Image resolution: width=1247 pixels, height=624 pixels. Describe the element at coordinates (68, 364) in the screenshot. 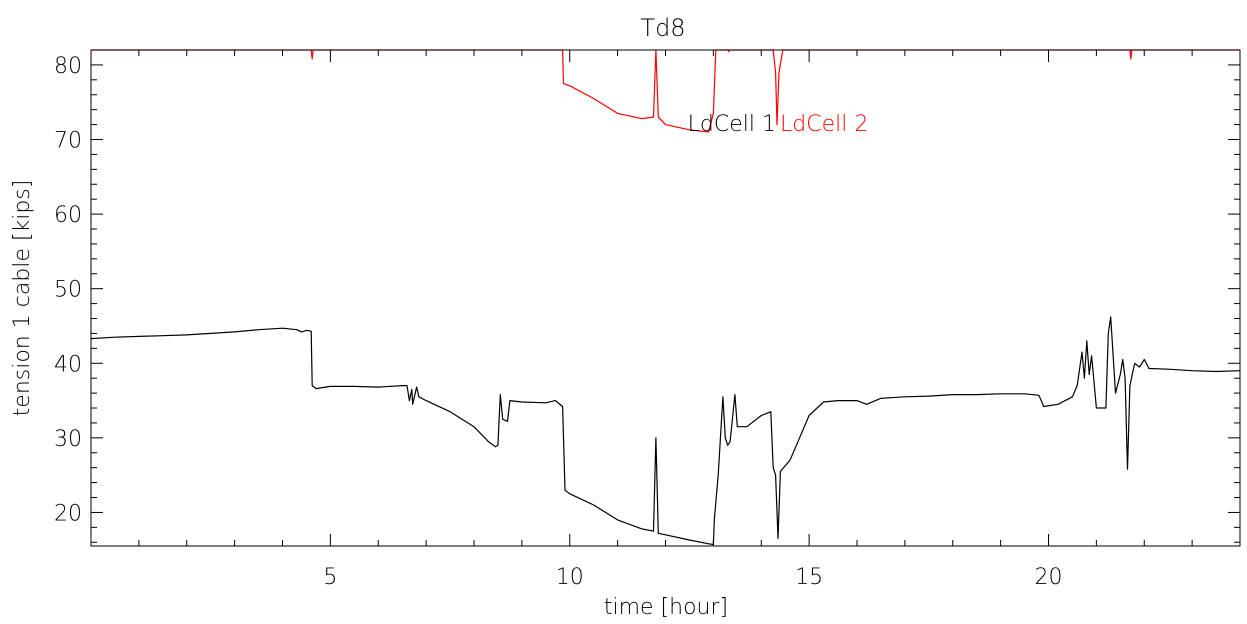

I see `y-tick-label: 40` at that location.